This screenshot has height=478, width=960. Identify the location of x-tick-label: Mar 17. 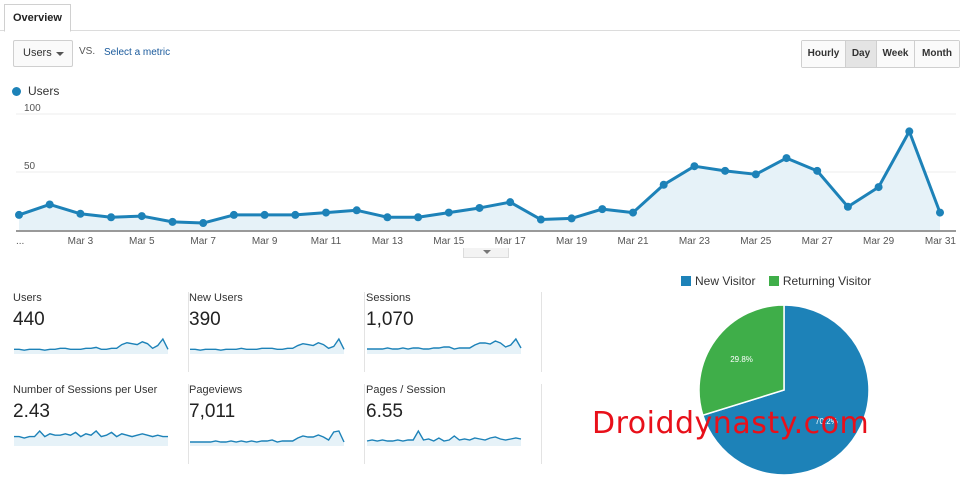
(511, 241).